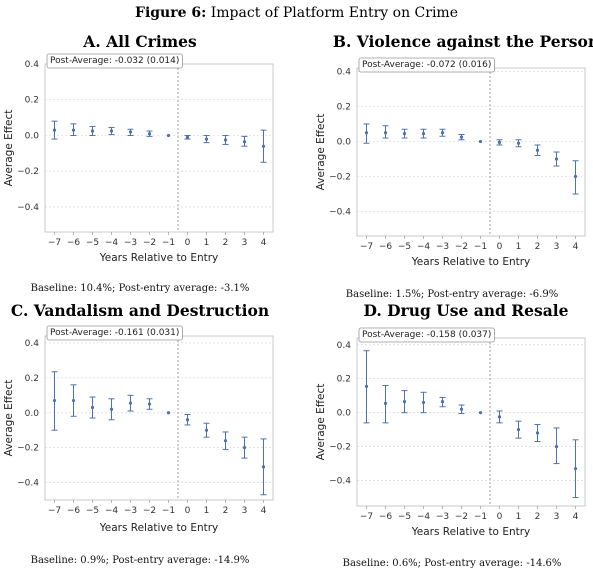  I want to click on y-tick-label: 0.0, so click(344, 414).